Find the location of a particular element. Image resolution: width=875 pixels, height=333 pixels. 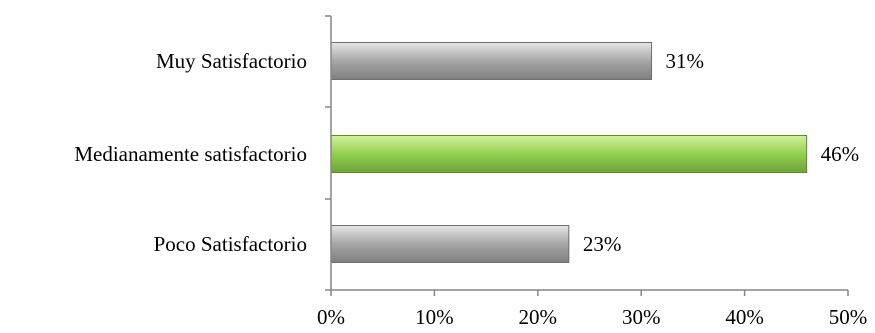

x-tick-label-0: 0% is located at coordinates (331, 317).